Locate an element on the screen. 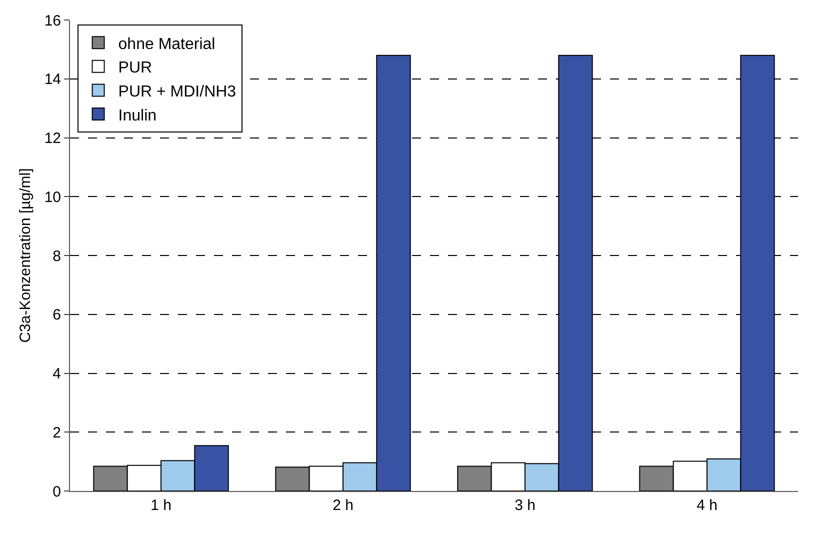 Image resolution: width=818 pixels, height=544 pixels. x-tick-label: 1 h is located at coordinates (161, 505).